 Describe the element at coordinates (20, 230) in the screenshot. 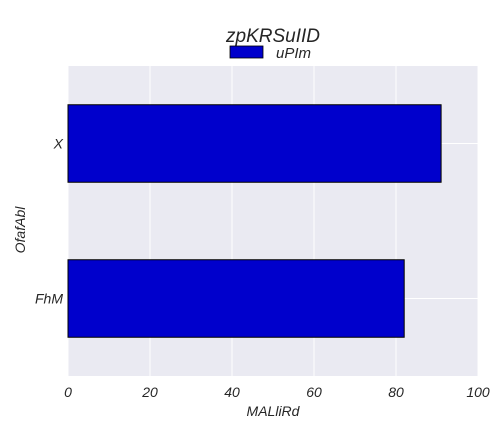

I see `y-axis-label: OfafAbl` at that location.